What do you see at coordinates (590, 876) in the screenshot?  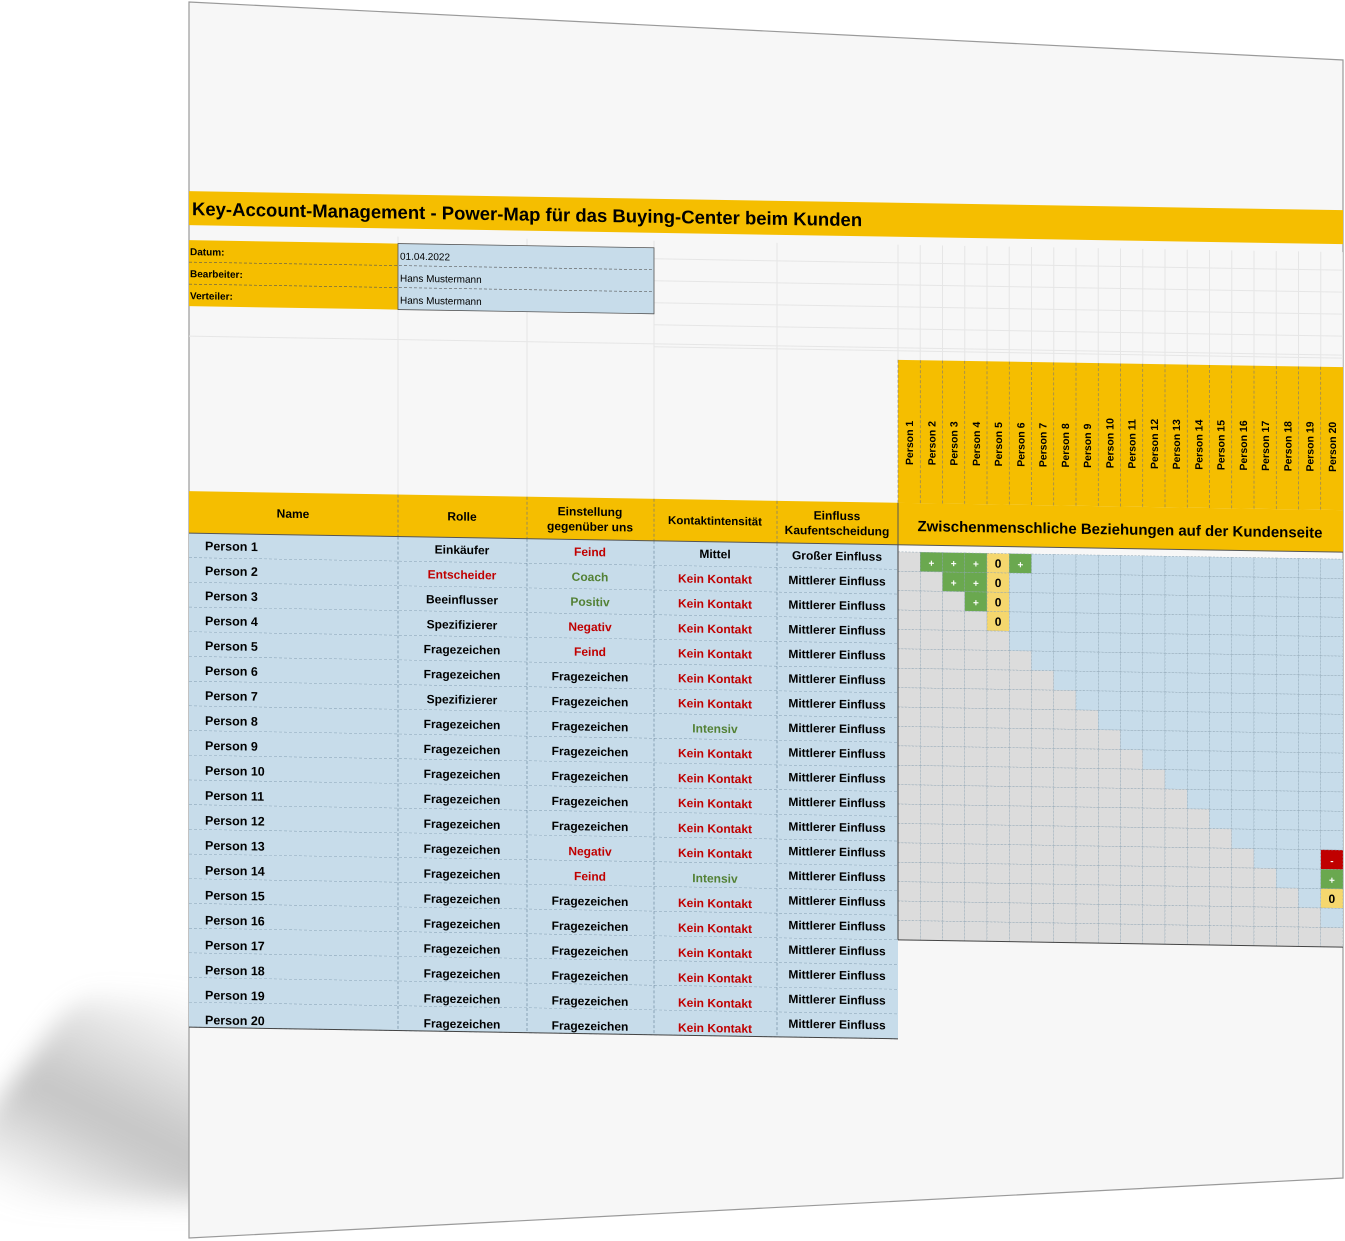 I see `cell-einstellung: Feind` at bounding box center [590, 876].